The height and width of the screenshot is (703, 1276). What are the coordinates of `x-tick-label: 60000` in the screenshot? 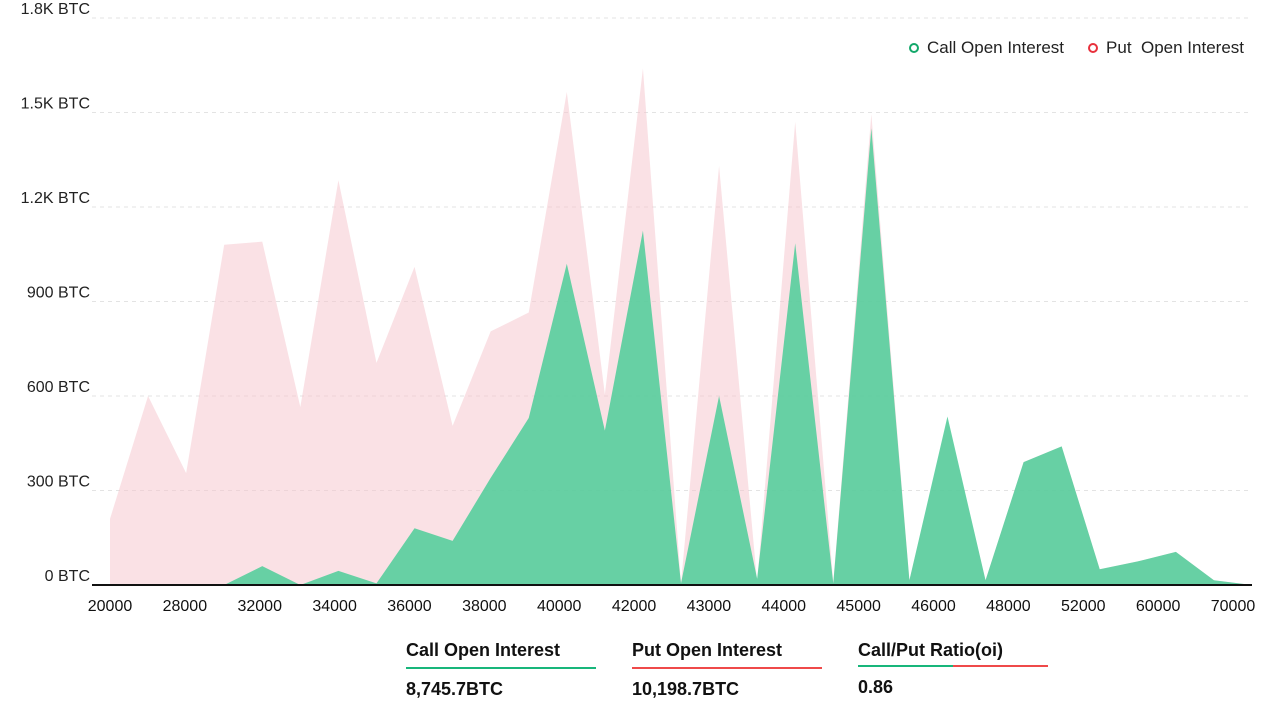 It's located at (1158, 606).